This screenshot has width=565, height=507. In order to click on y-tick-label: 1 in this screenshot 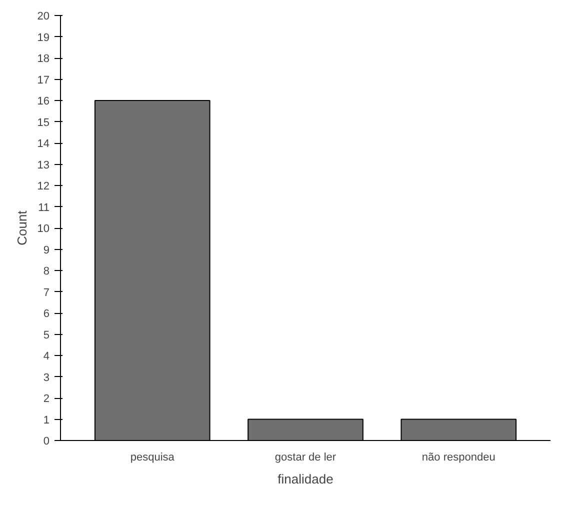, I will do `click(46, 420)`.